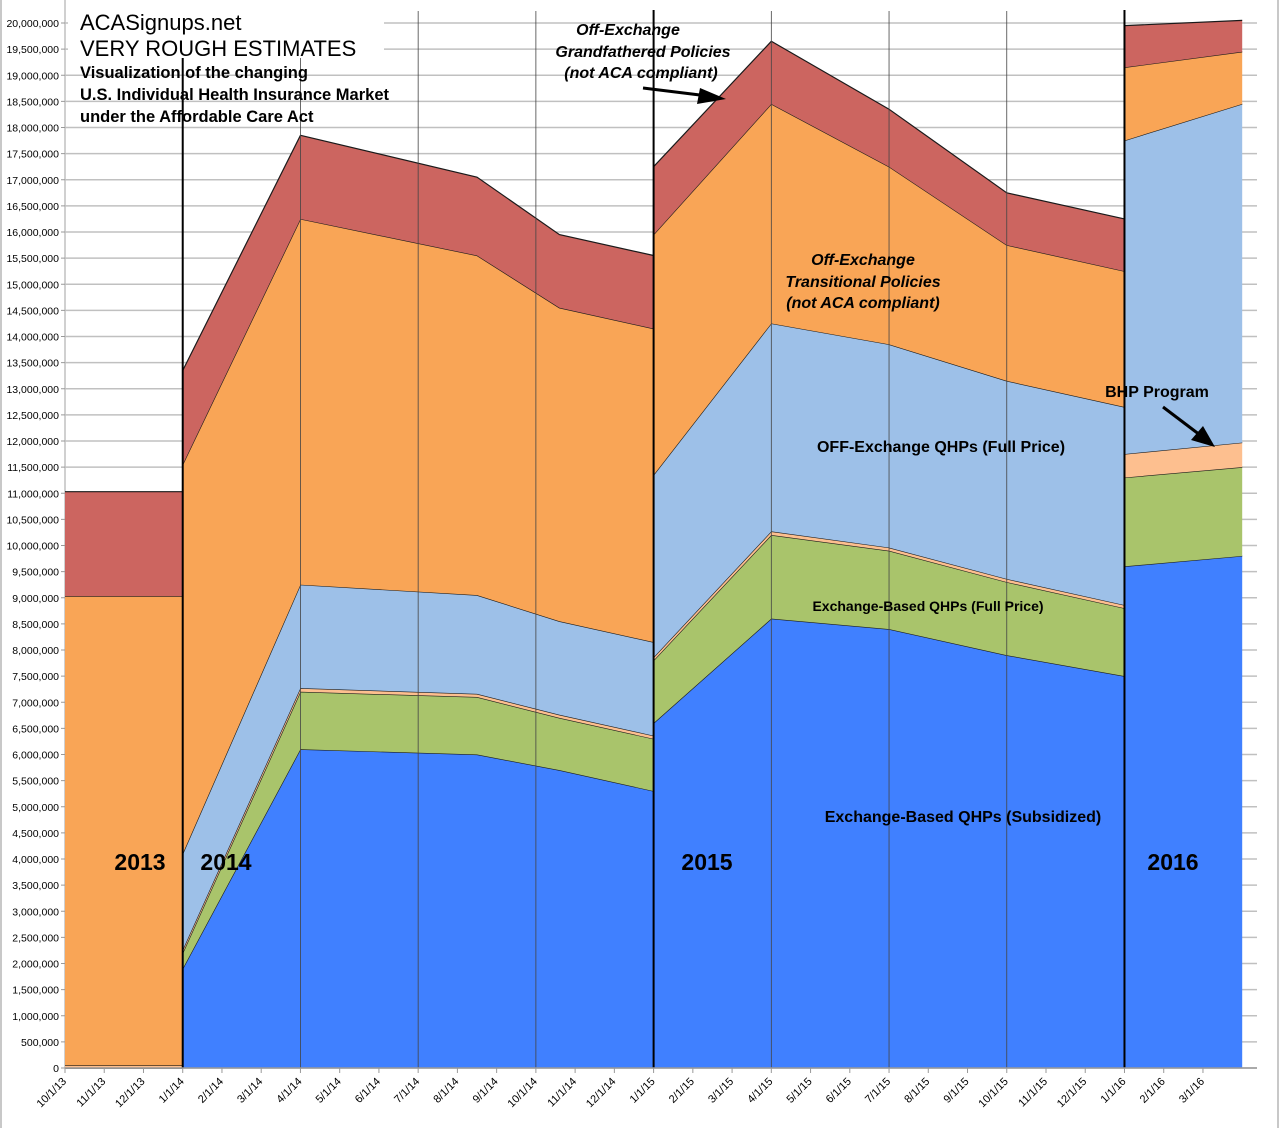 The width and height of the screenshot is (1281, 1130). What do you see at coordinates (32, 50) in the screenshot?
I see `y-tick-label: 19,500,000` at bounding box center [32, 50].